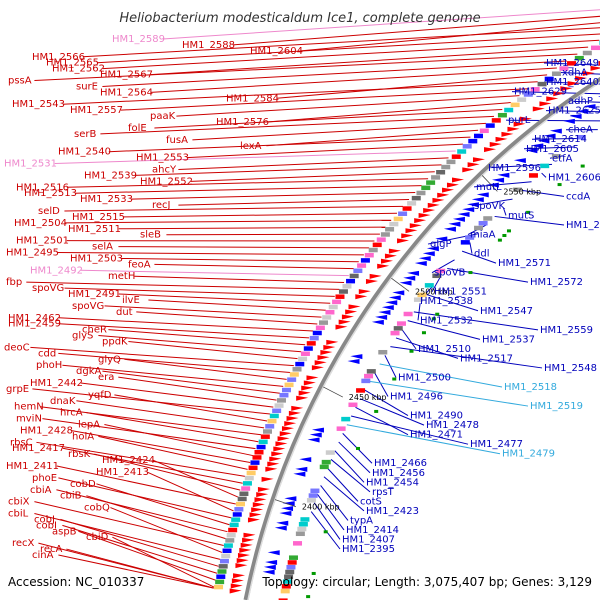 The height and width of the screenshot is (600, 600). What do you see at coordinates (208, 45) in the screenshot?
I see `gene-label: HM1_2588` at bounding box center [208, 45].